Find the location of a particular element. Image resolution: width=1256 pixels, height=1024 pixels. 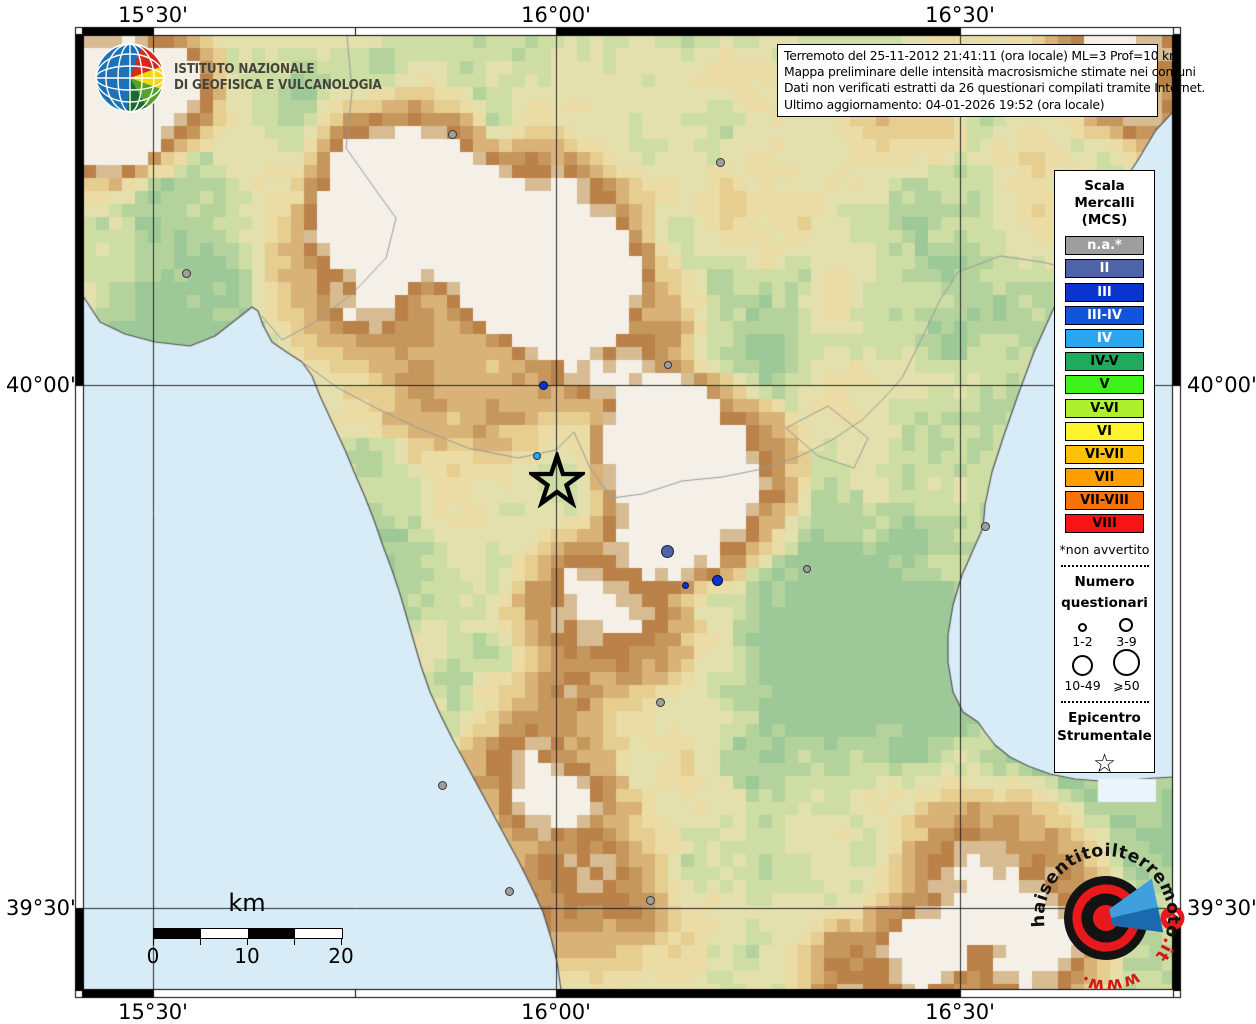

questionnaire-size-label: 10-49 is located at coordinates (1082, 686).